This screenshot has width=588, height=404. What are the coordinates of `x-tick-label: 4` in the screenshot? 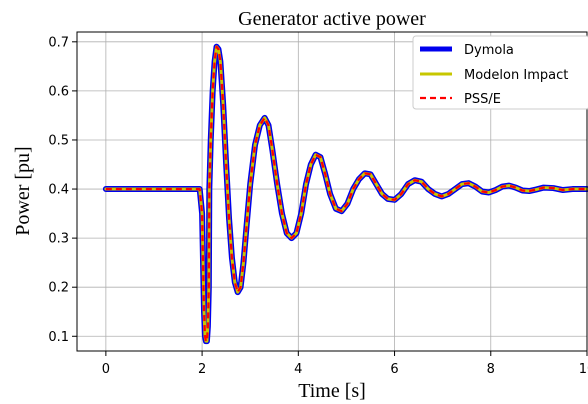 It's located at (298, 369).